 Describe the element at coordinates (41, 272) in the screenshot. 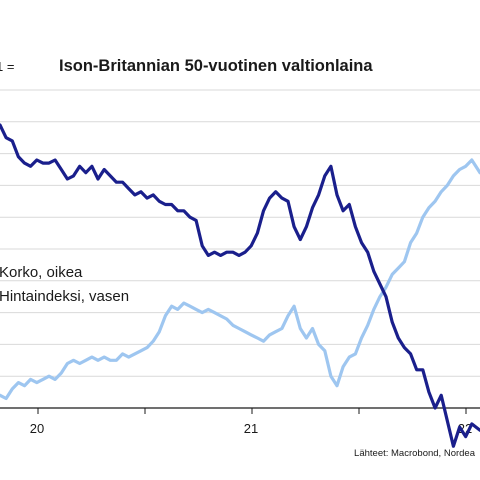

I see `legend-label-0: Korko, oikea` at that location.